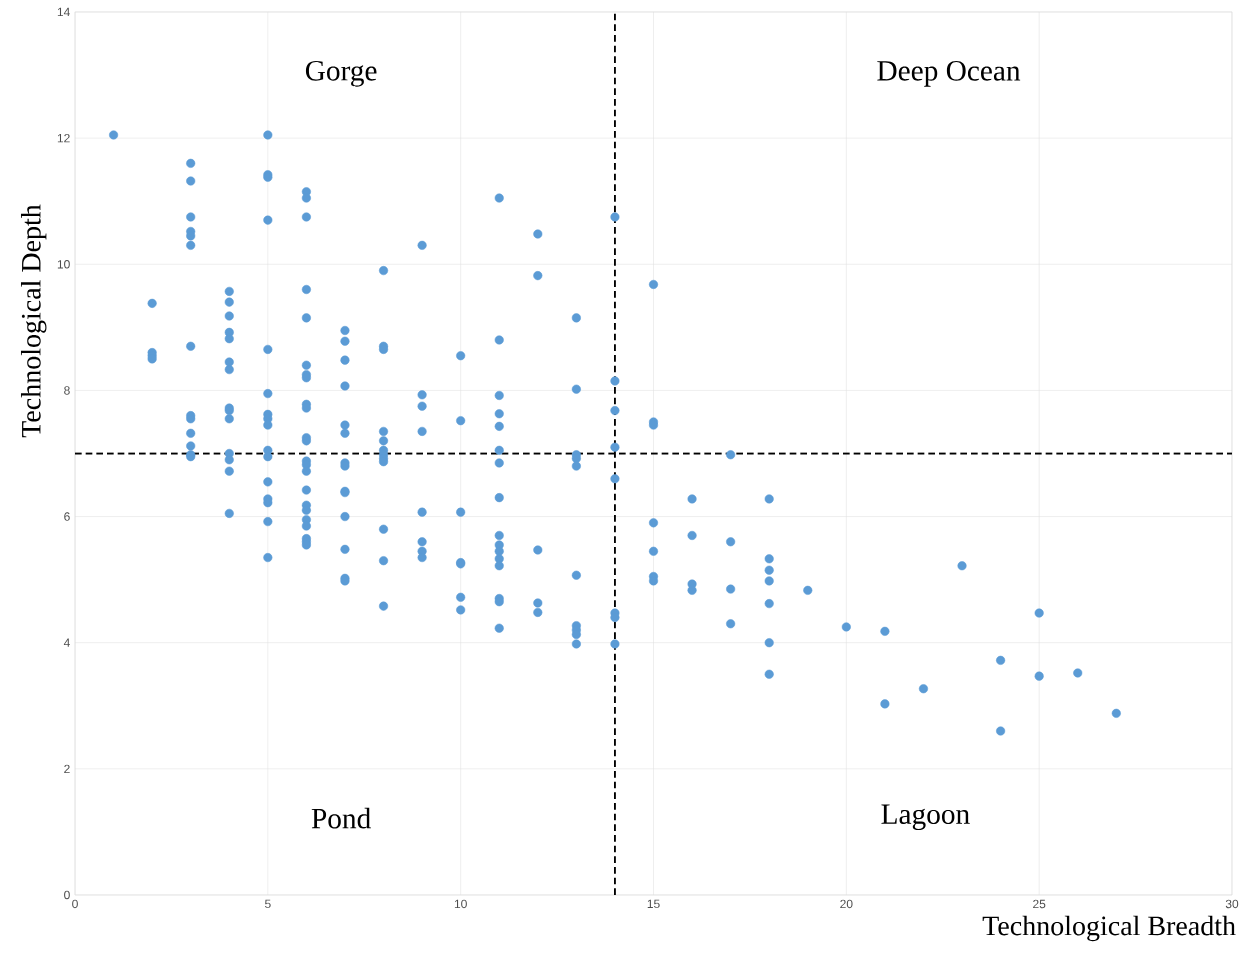  What do you see at coordinates (925, 817) in the screenshot?
I see `annotation: Lagoon` at bounding box center [925, 817].